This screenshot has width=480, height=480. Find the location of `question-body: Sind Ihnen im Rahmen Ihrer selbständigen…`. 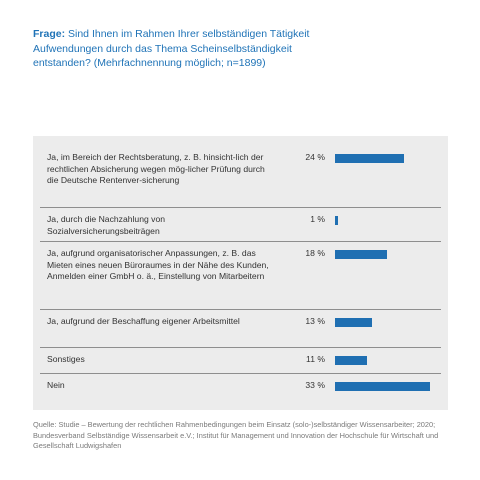

question-body: Sind Ihnen im Rahmen Ihrer selbständigen… is located at coordinates (171, 48).